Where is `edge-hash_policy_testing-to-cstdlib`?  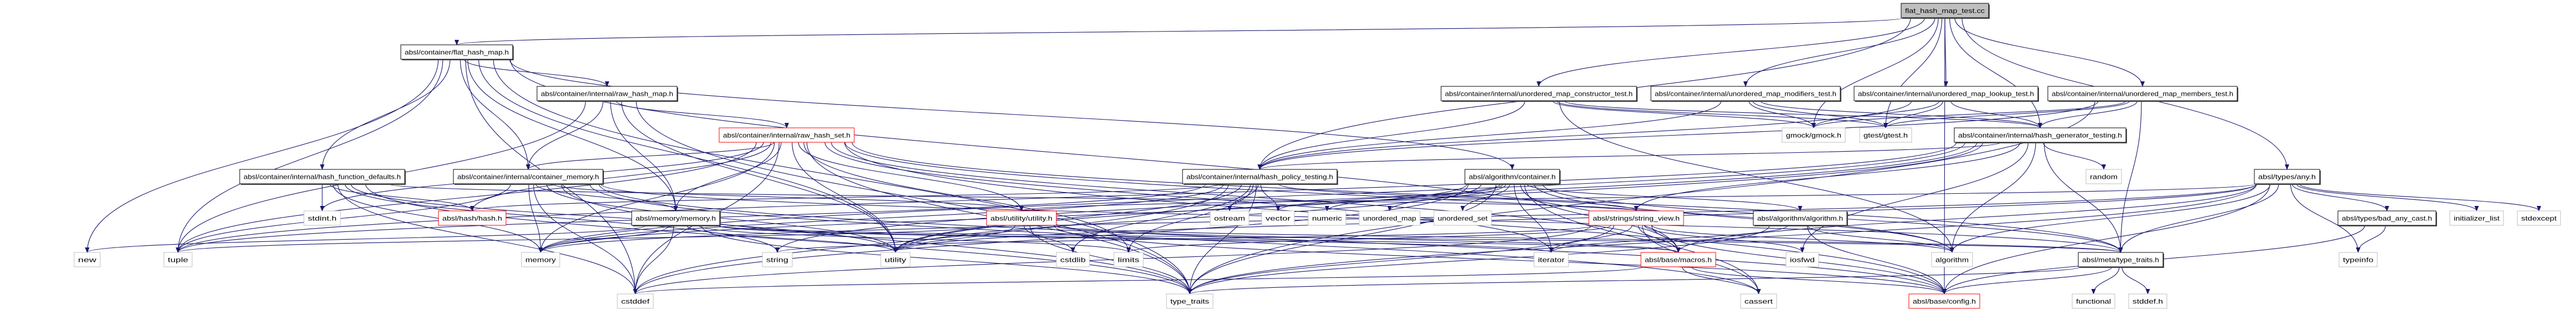
edge-hash_policy_testing-to-cstdlib is located at coordinates (1161, 218).